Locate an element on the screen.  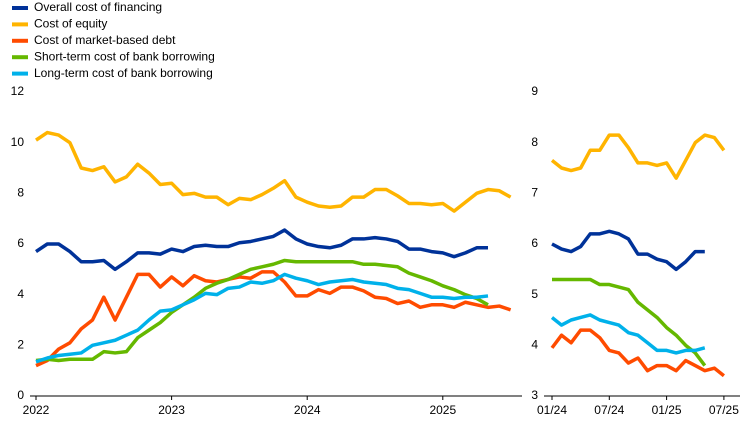
x-tick-label: 07/24 is located at coordinates (609, 410).